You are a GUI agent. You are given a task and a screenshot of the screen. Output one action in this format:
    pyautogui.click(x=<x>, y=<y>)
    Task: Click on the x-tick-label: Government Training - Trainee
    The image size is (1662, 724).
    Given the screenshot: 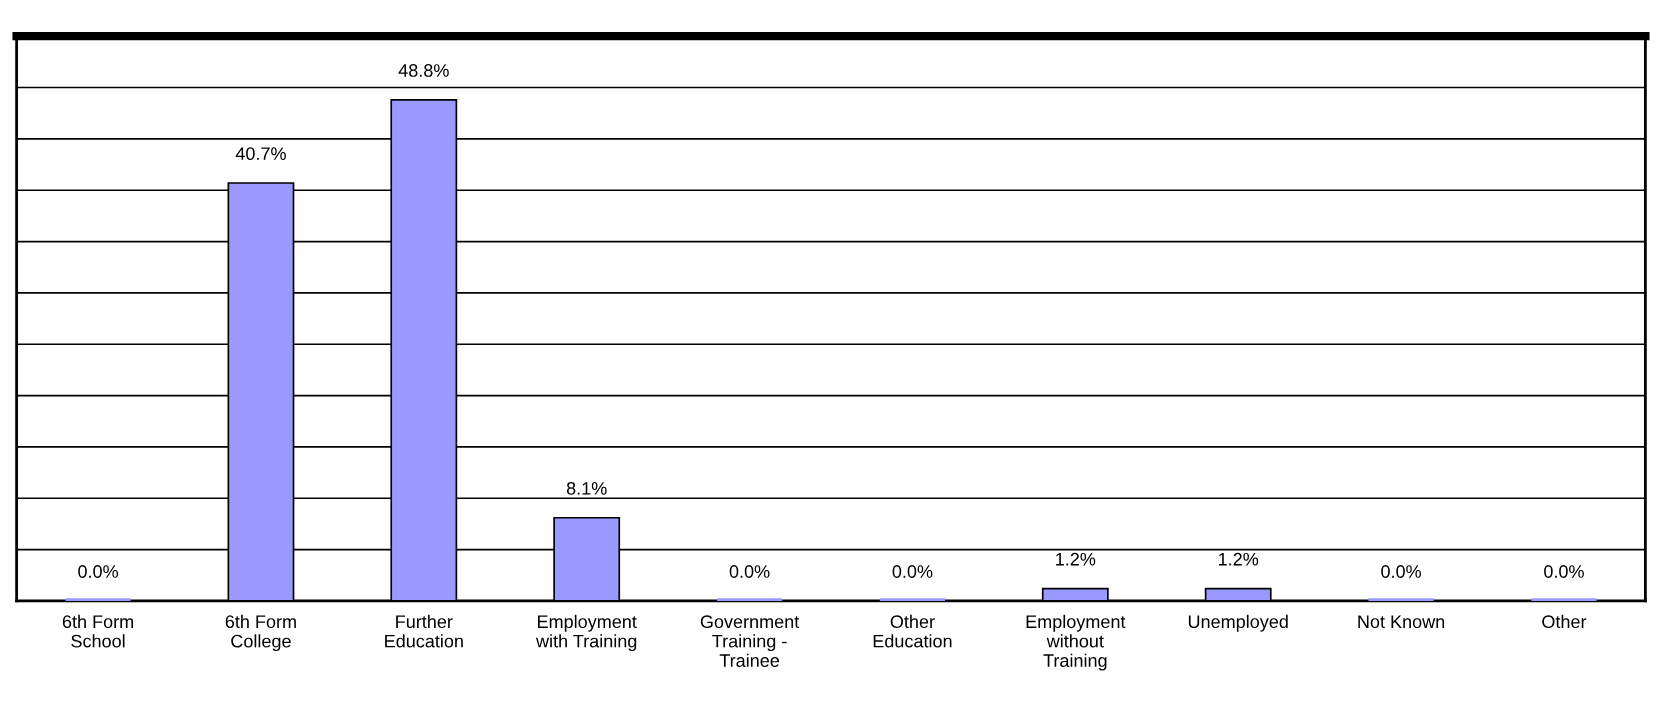 What is the action you would take?
    pyautogui.click(x=750, y=641)
    